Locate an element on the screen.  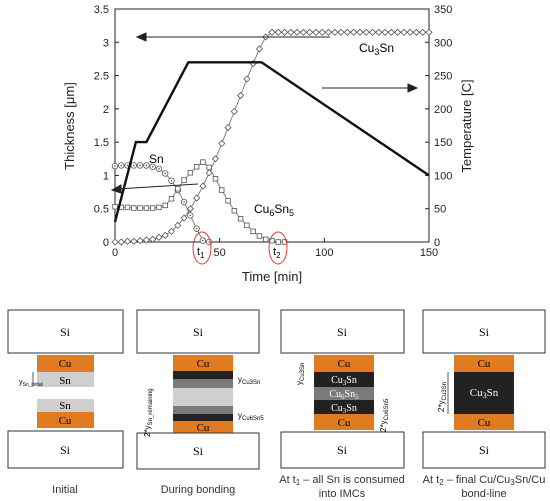
series-line is located at coordinates (199, 202).